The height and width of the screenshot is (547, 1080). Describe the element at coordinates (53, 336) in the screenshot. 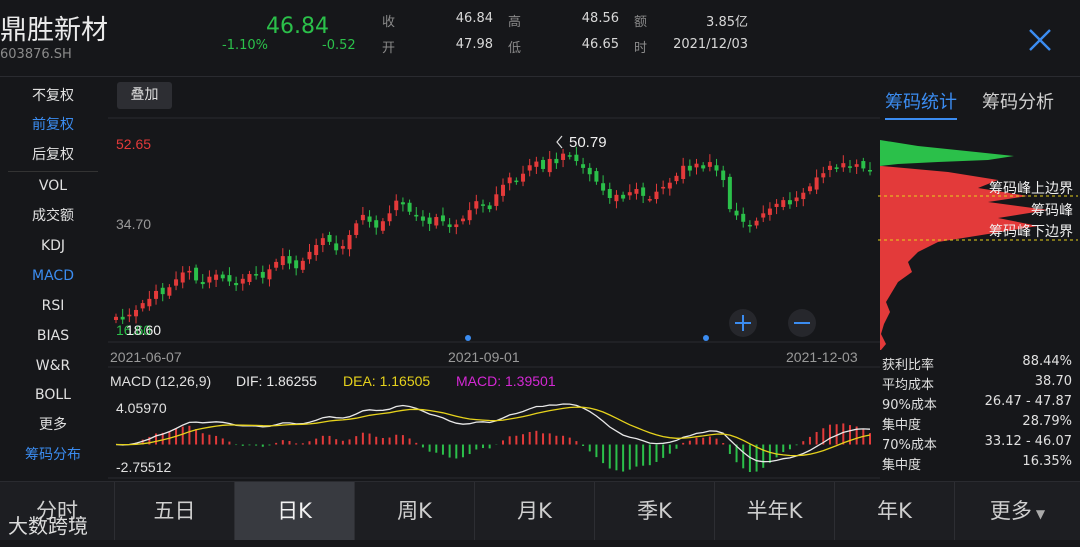

I see `menu-bias: BIAS` at that location.